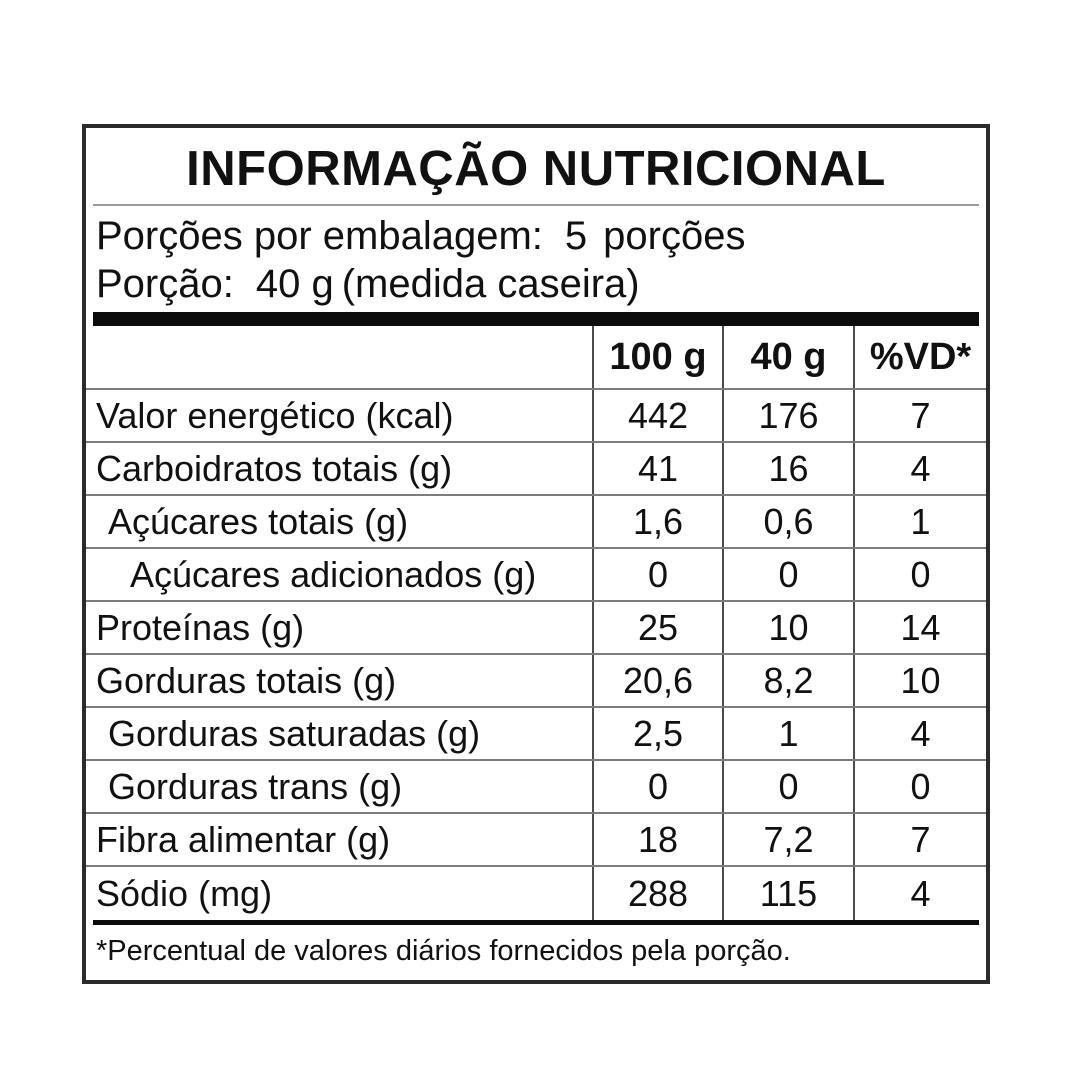 The image size is (1080, 1080). I want to click on value-per-40g: 176, so click(787, 415).